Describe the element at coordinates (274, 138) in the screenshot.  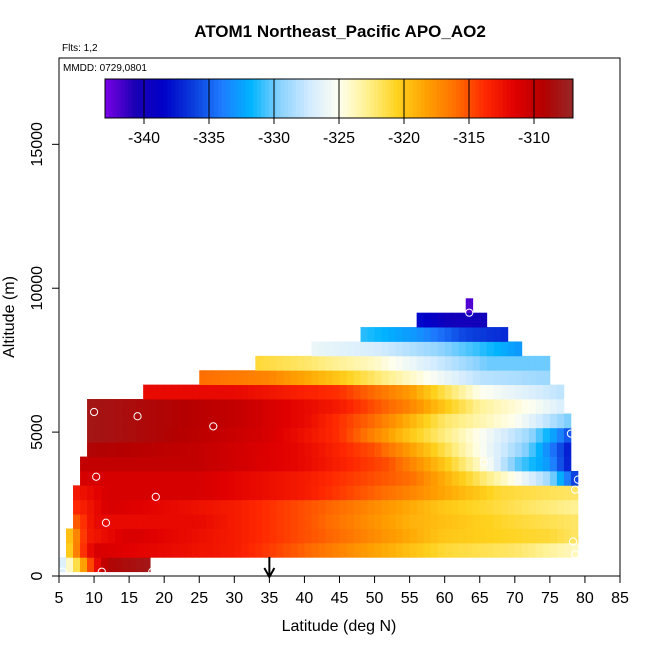
I see `colorbar-tick-label: -330` at that location.